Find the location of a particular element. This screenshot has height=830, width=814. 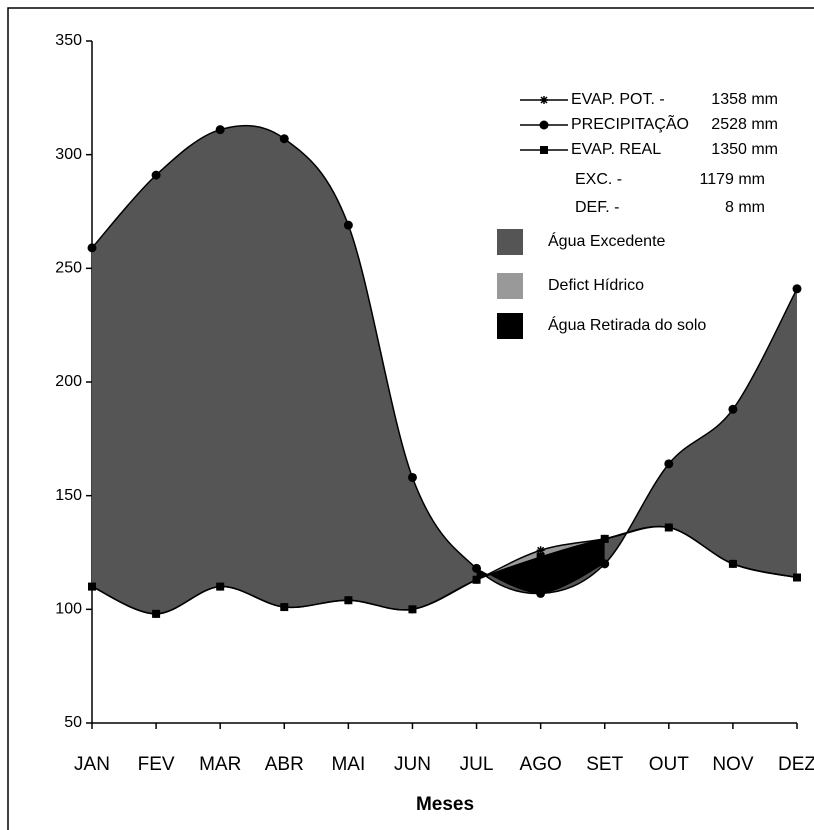

y-tick-label: 50 is located at coordinates (73, 722).